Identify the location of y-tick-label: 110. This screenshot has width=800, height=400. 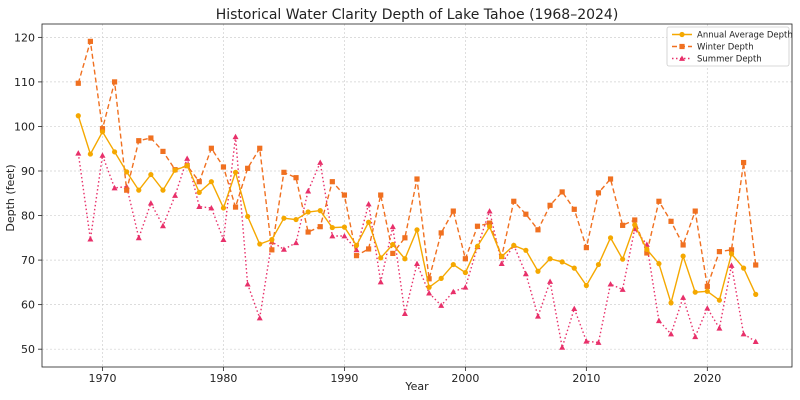
(24, 82).